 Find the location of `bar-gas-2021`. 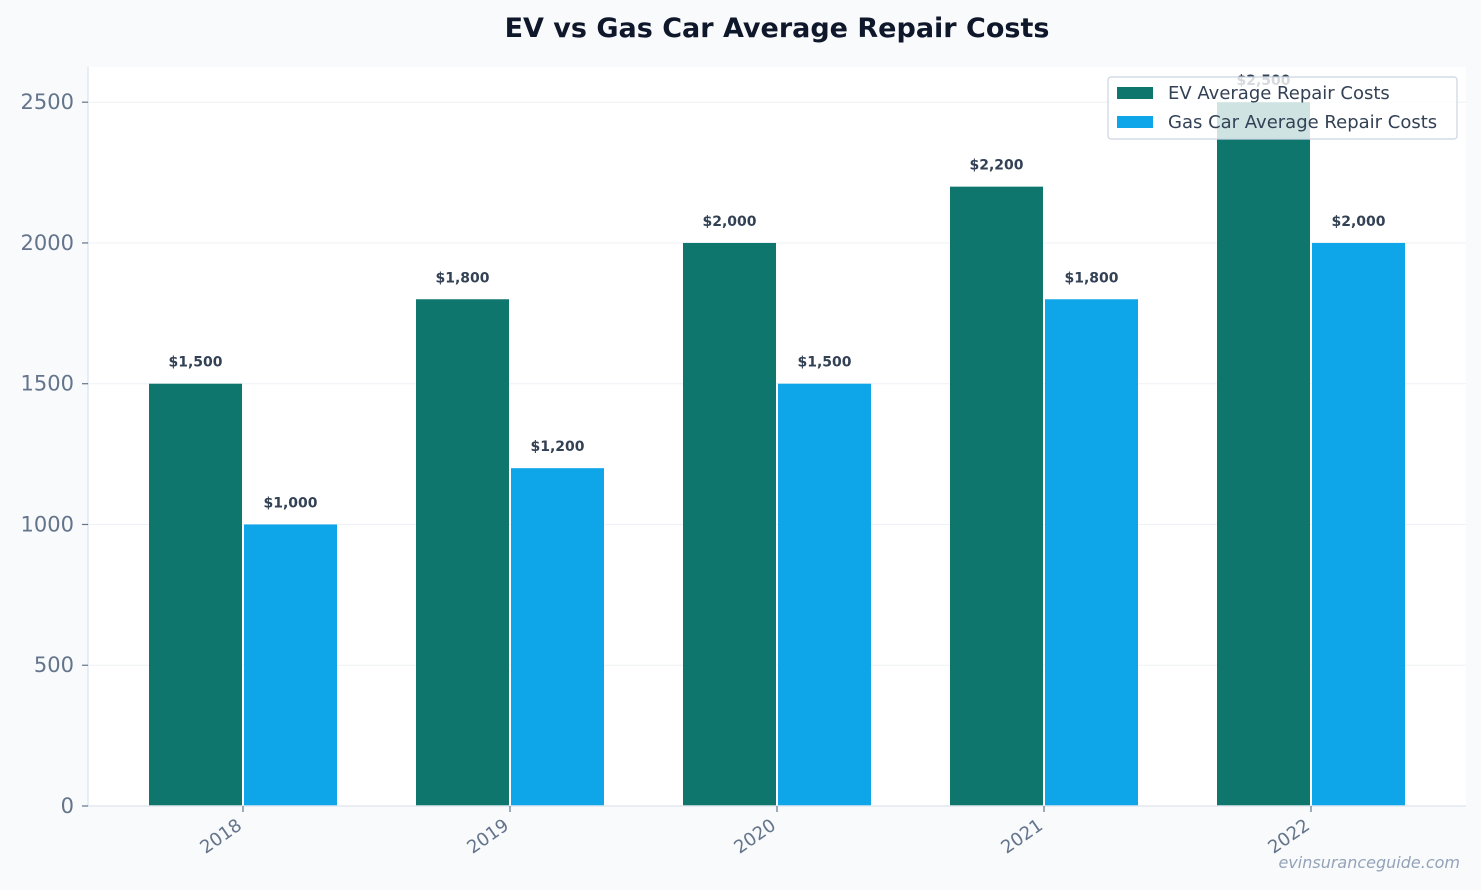

bar-gas-2021 is located at coordinates (1091, 552).